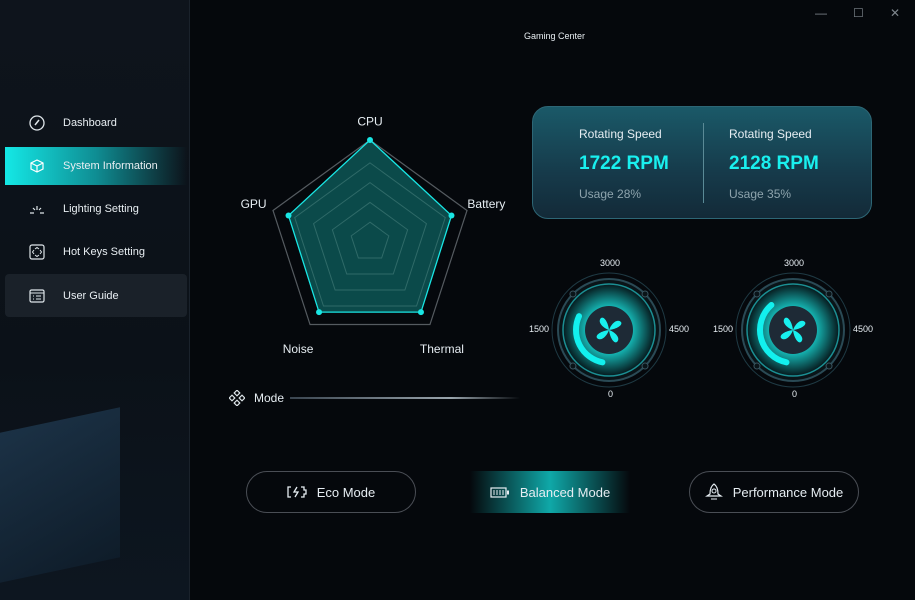 Image resolution: width=915 pixels, height=600 pixels. I want to click on fan-1-speed: Rotating Speed 1722 RPM Usage 28%, so click(624, 164).